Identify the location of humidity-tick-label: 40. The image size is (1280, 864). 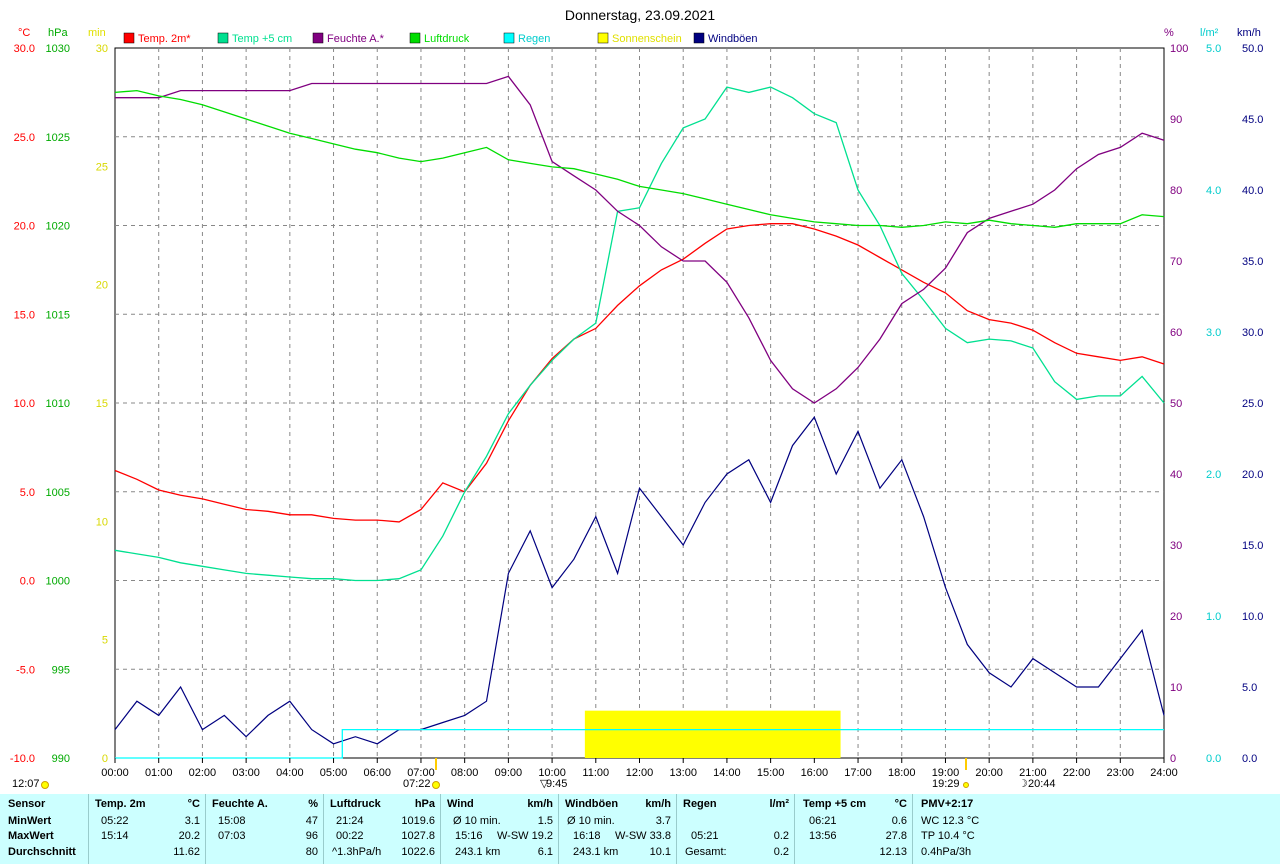
(1176, 475).